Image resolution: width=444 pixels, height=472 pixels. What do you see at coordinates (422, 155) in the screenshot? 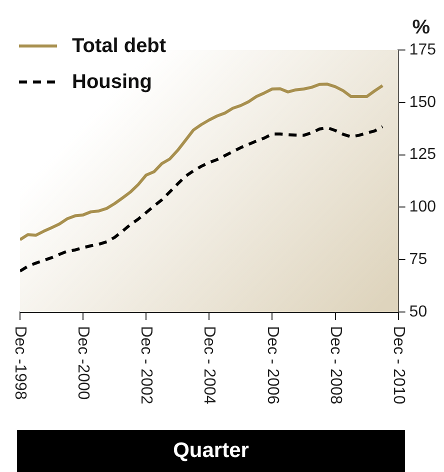
I see `y-tick-label: 125` at bounding box center [422, 155].